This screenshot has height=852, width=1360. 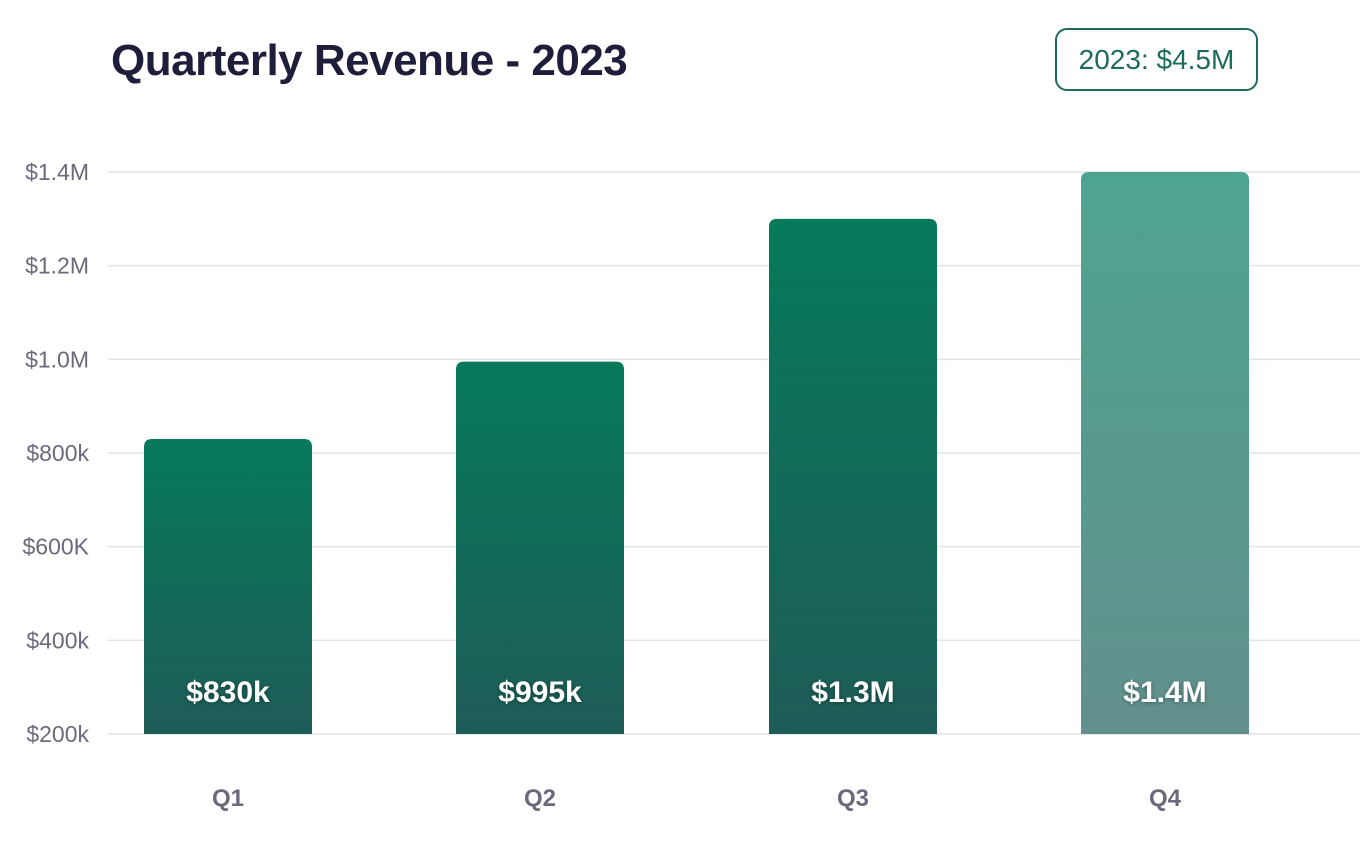 What do you see at coordinates (55, 547) in the screenshot?
I see `y-tick-label: $600K` at bounding box center [55, 547].